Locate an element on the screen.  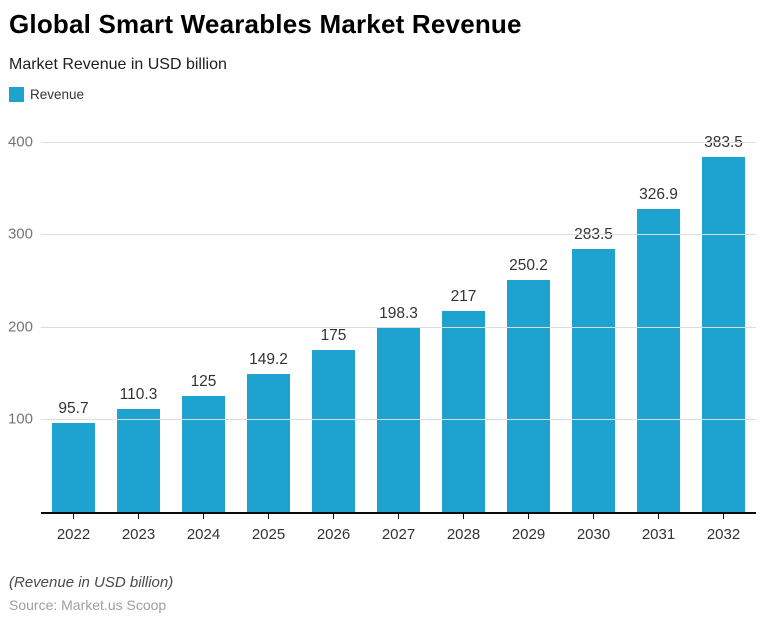
x-slot-2023: 2023 is located at coordinates (138, 528).